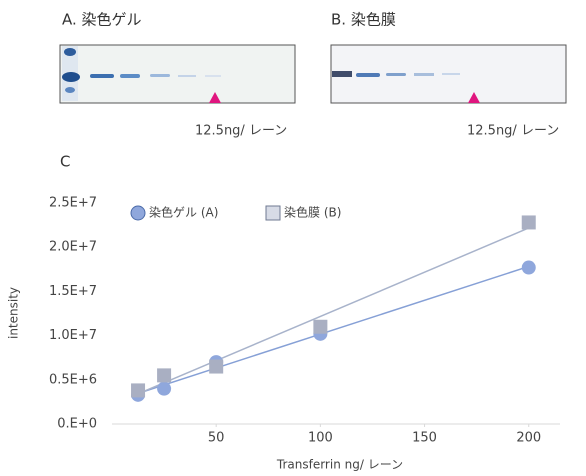 The height and width of the screenshot is (476, 586). I want to click on membrane-image, so click(448, 74).